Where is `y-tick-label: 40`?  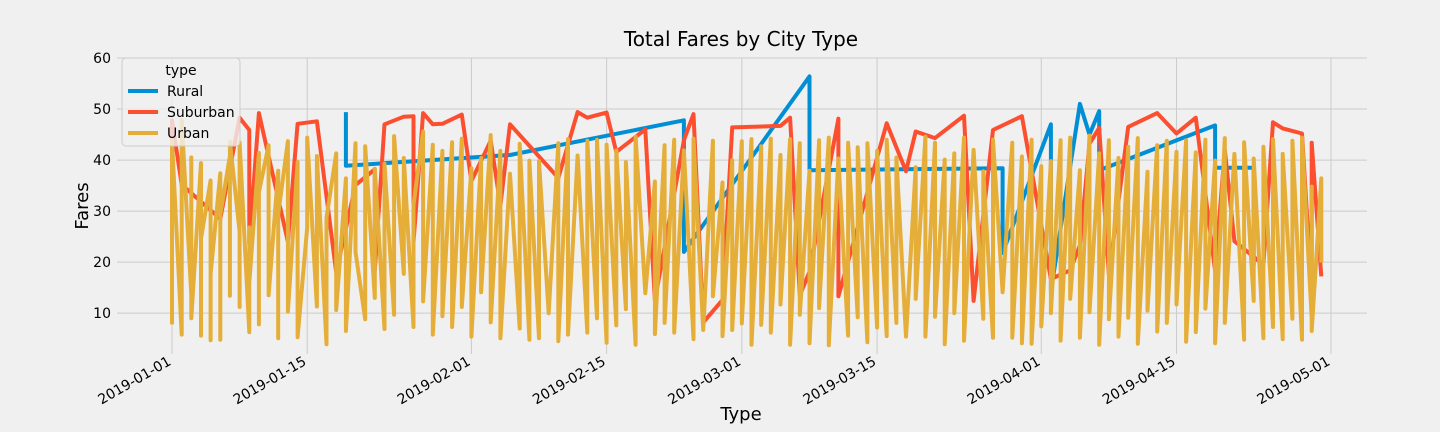 y-tick-label: 40 is located at coordinates (102, 161).